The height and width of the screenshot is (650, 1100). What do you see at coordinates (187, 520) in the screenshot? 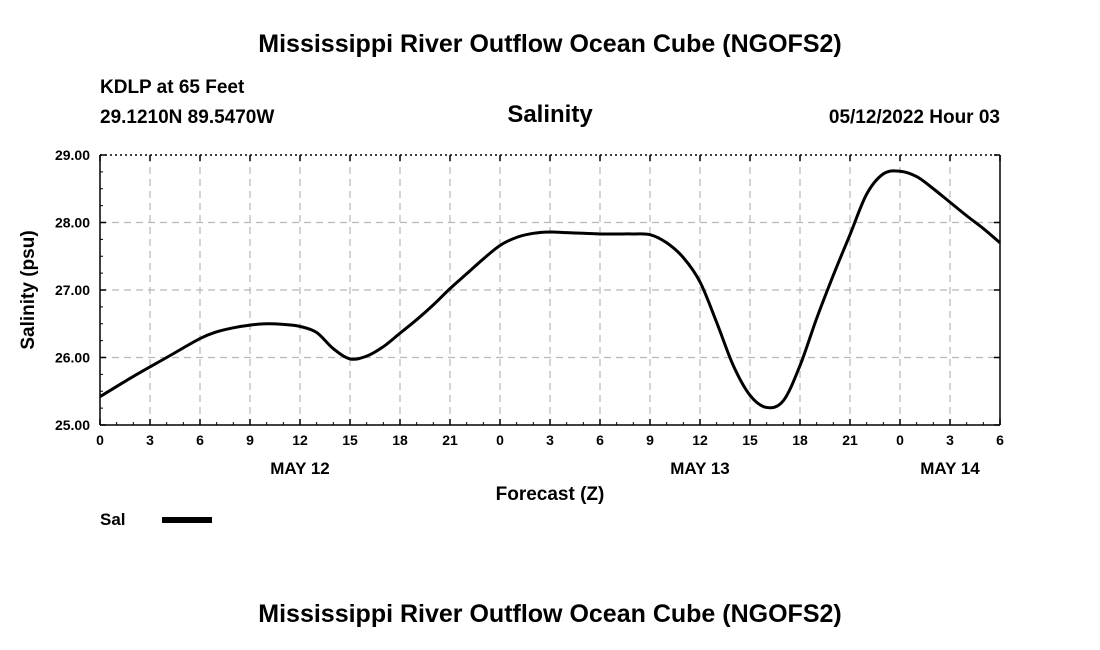
I see `legend-swatch` at bounding box center [187, 520].